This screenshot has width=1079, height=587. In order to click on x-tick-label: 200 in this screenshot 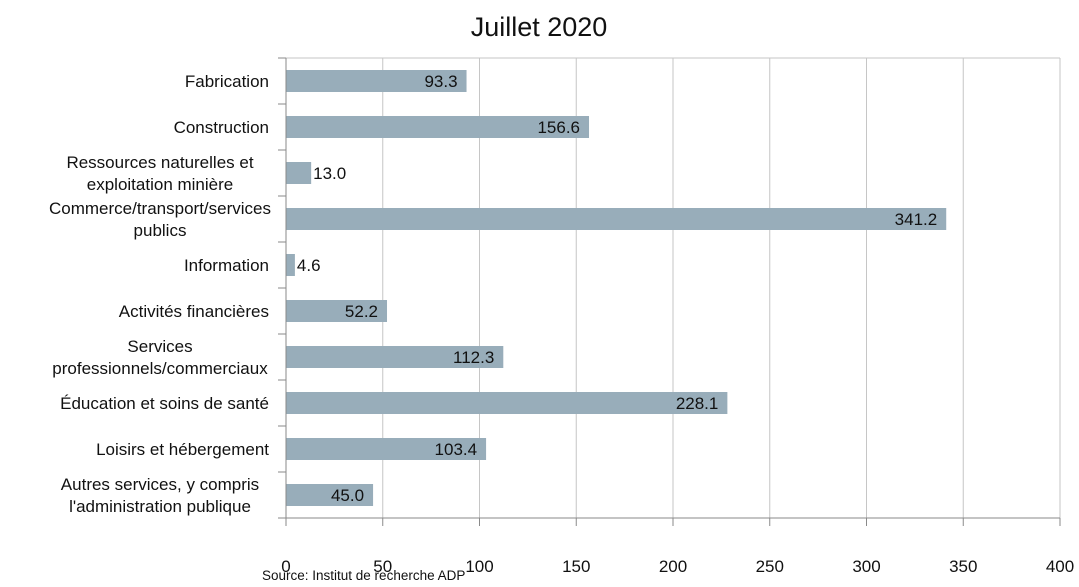, I will do `click(673, 566)`.